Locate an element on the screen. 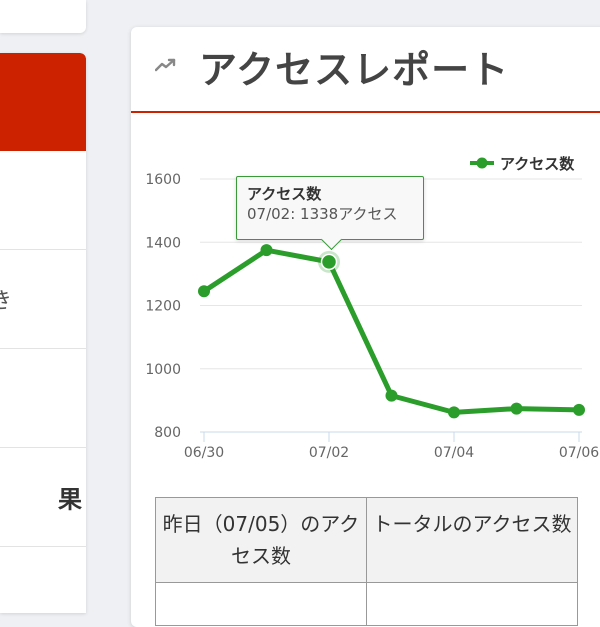  report-header: アクセスレポート is located at coordinates (365, 70).